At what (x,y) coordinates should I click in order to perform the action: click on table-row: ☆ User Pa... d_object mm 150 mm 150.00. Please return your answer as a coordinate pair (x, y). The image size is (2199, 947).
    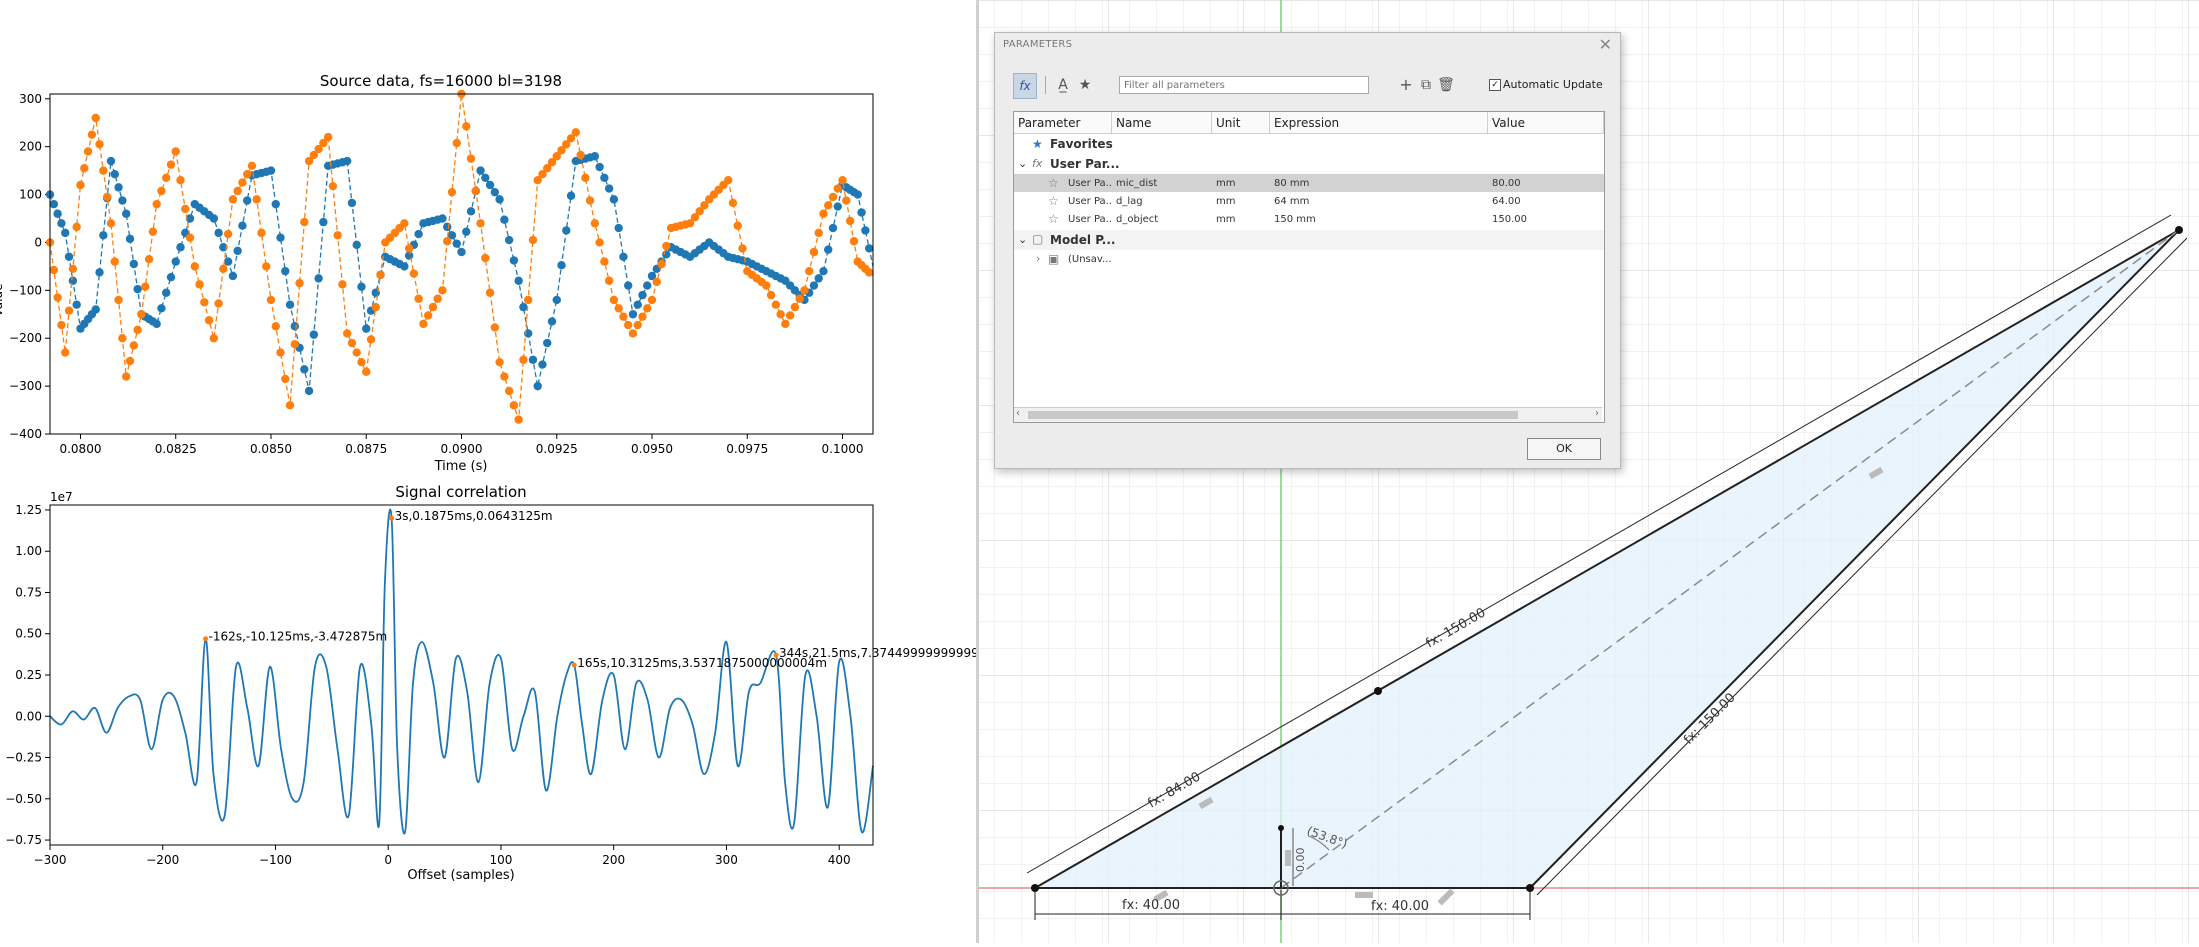
    Looking at the image, I should click on (1309, 219).